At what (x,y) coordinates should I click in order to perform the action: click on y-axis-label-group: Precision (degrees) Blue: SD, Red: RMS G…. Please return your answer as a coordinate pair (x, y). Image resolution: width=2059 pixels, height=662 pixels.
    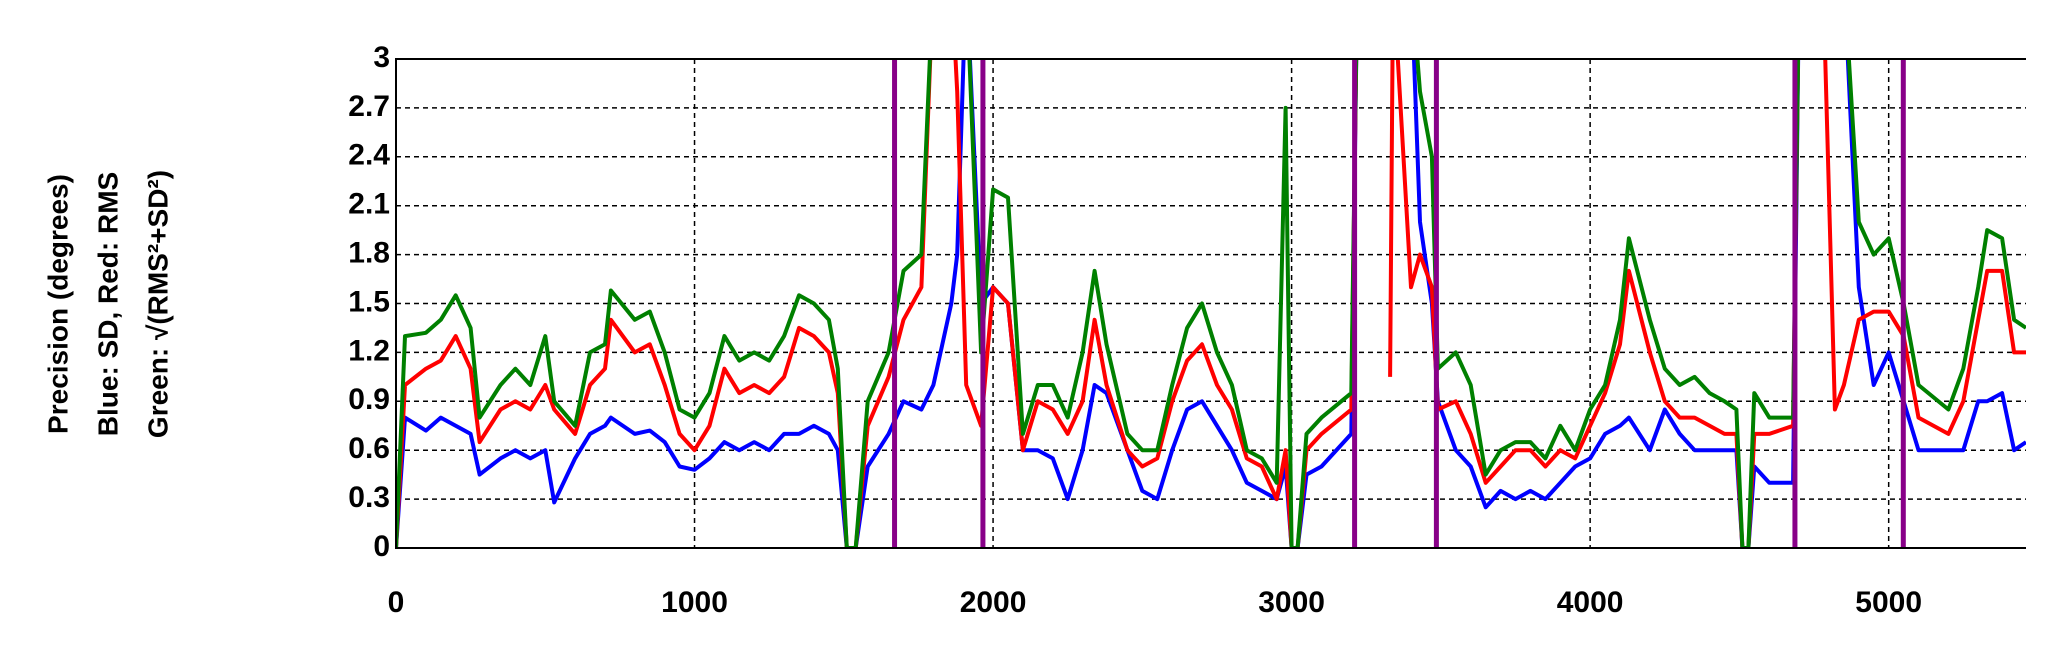
    Looking at the image, I should click on (107, 304).